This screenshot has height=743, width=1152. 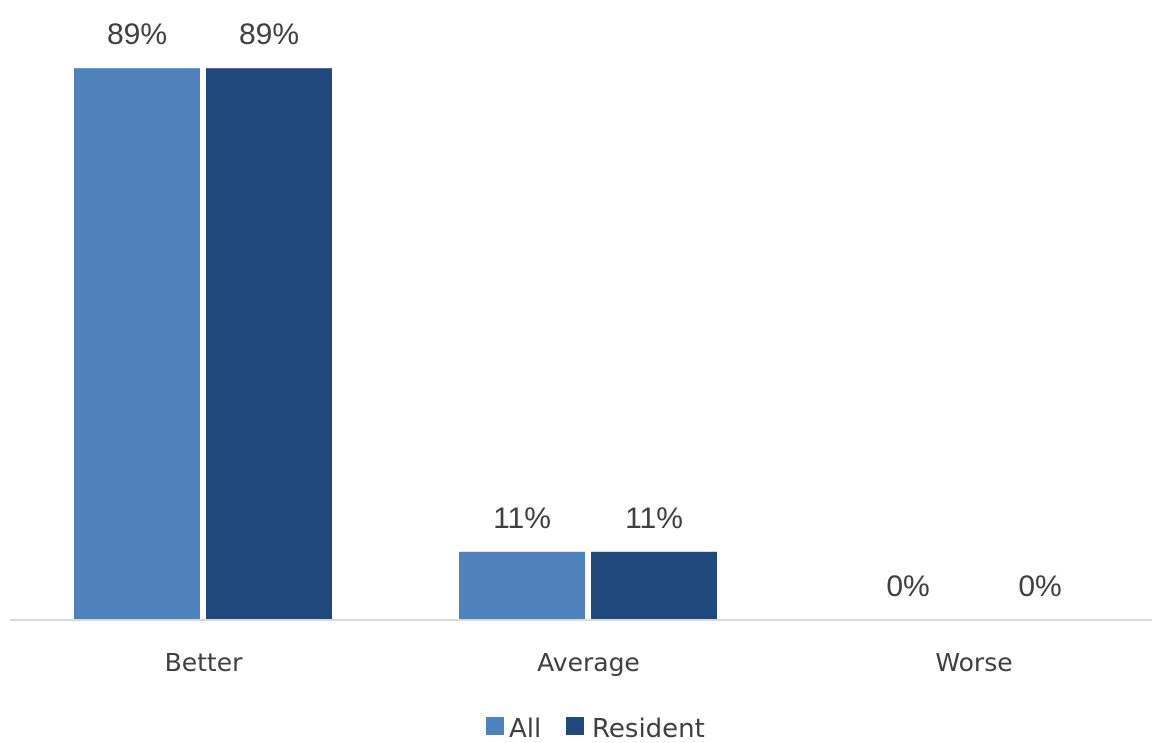 What do you see at coordinates (137, 34) in the screenshot?
I see `data-label-better-all: 89%` at bounding box center [137, 34].